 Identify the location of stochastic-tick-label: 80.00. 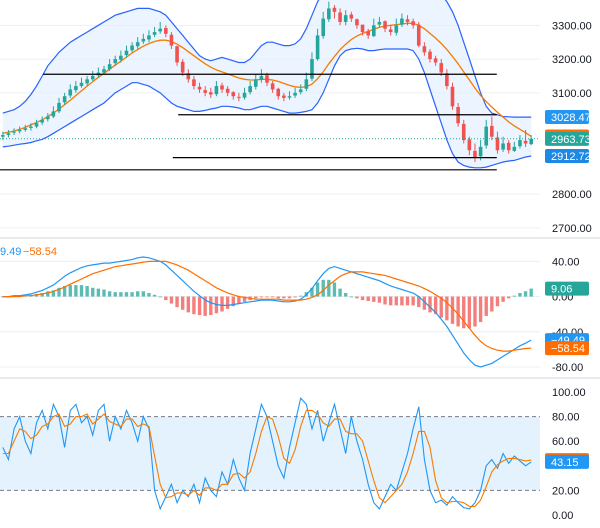
(566, 418).